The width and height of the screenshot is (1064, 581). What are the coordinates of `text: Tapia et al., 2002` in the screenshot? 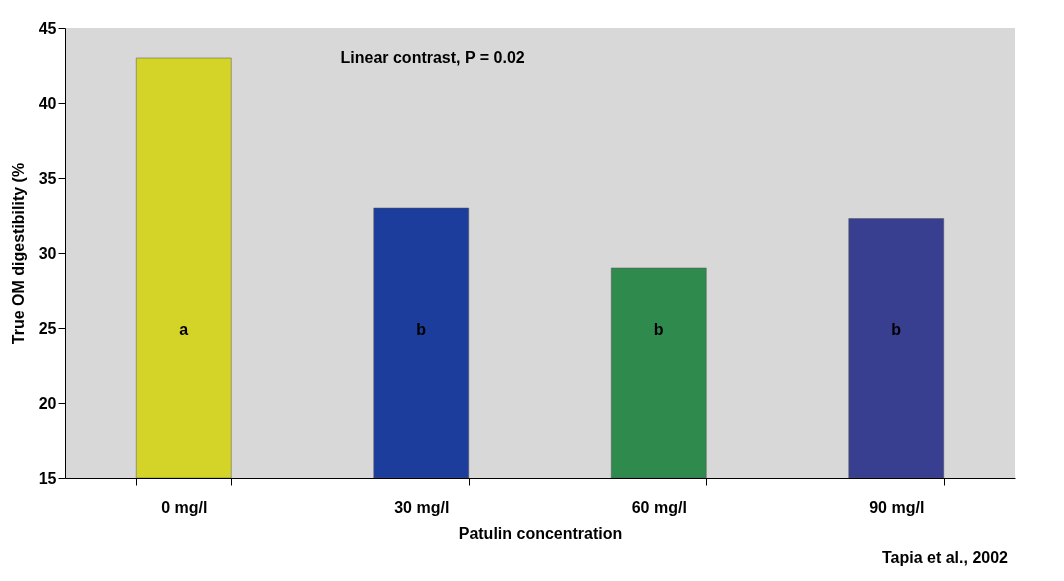 It's located at (945, 557).